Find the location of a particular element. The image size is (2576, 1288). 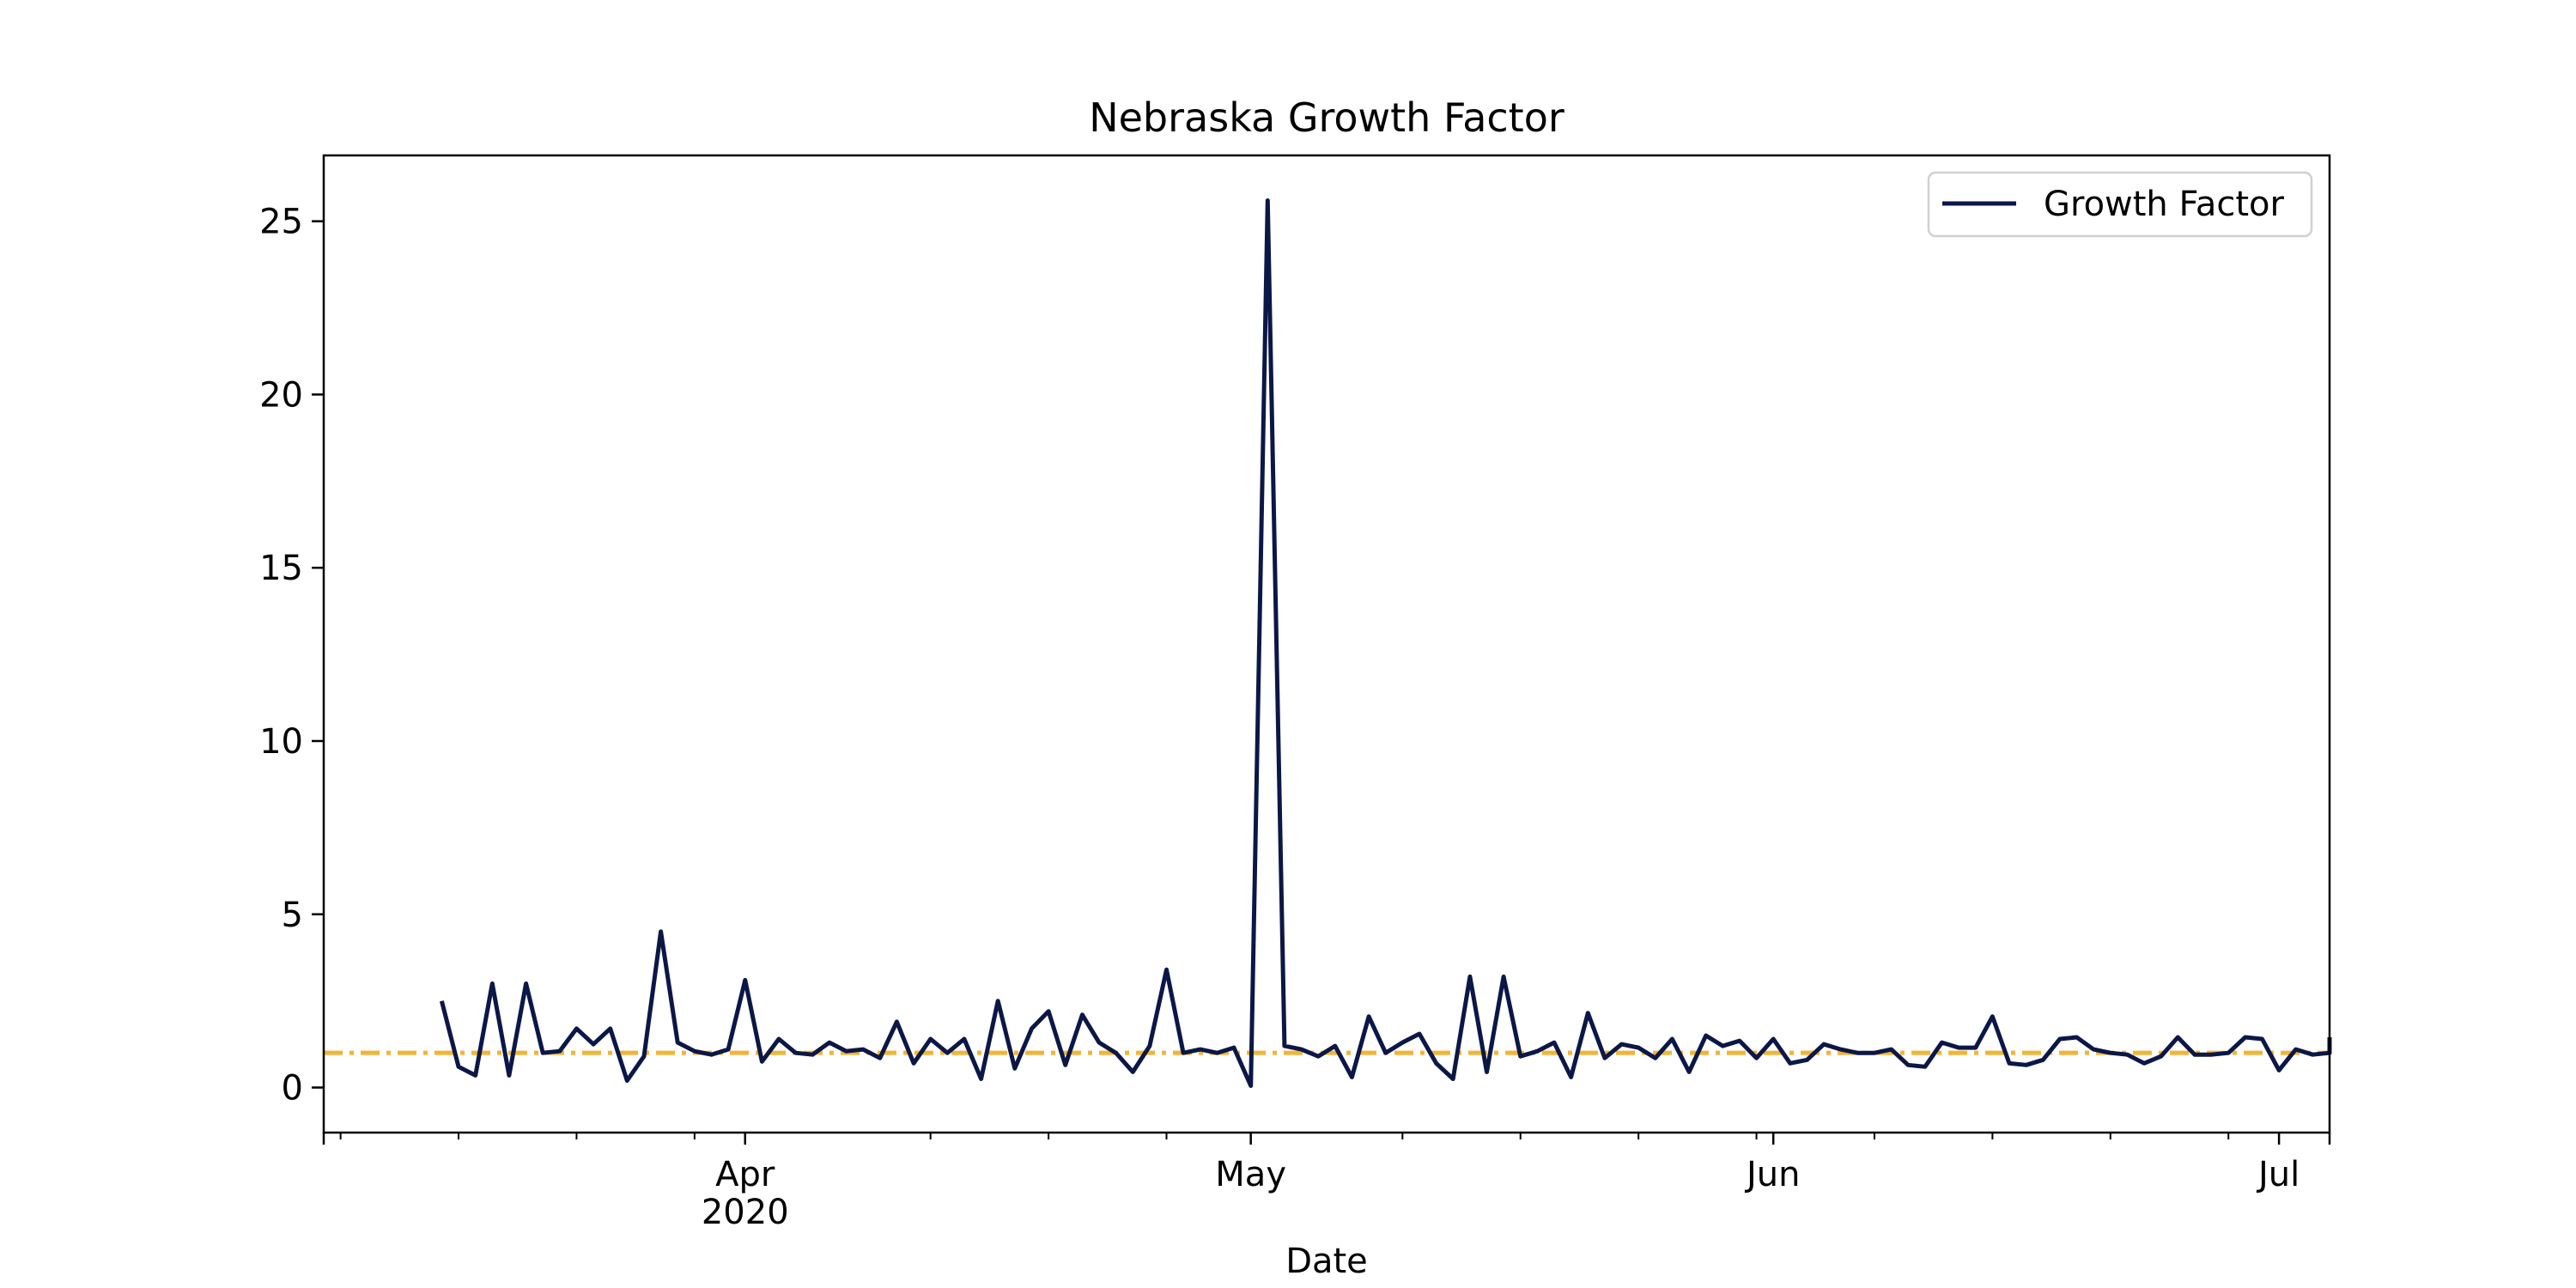

y-tick-label: 5 is located at coordinates (292, 915).